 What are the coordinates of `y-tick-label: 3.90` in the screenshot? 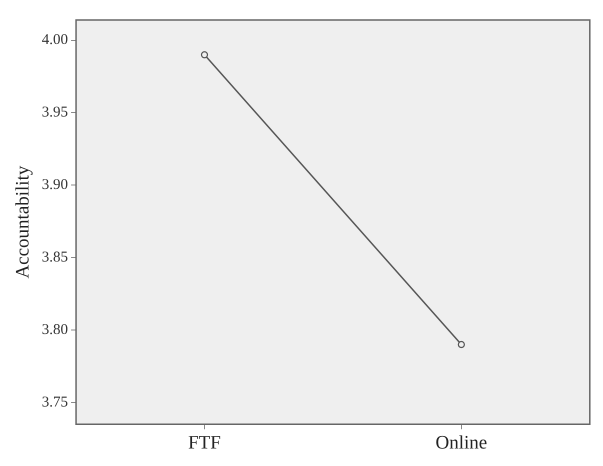 It's located at (55, 185).